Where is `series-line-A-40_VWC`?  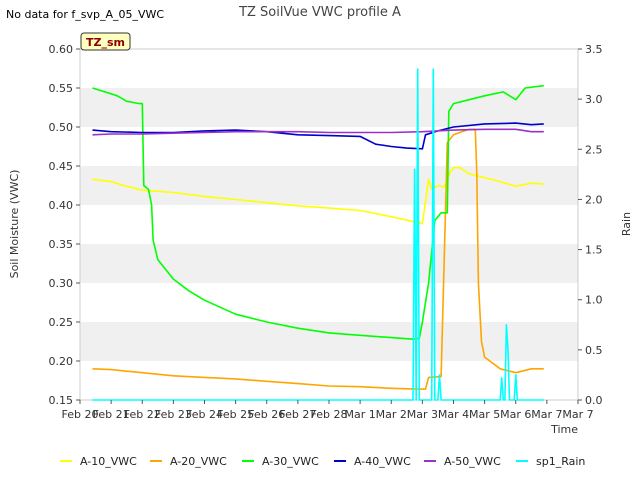 series-line-A-40_VWC is located at coordinates (318, 136).